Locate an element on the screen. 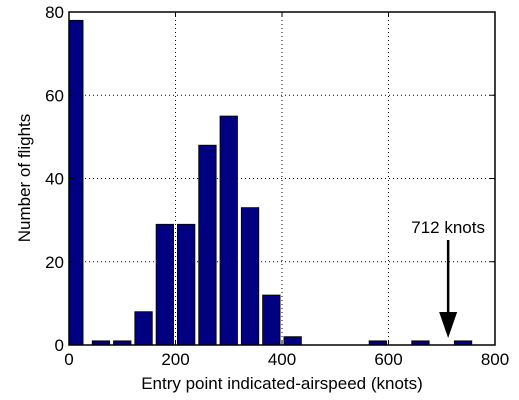  x-axis-title: Entry point indicated-airspeed (knots) is located at coordinates (282, 383).